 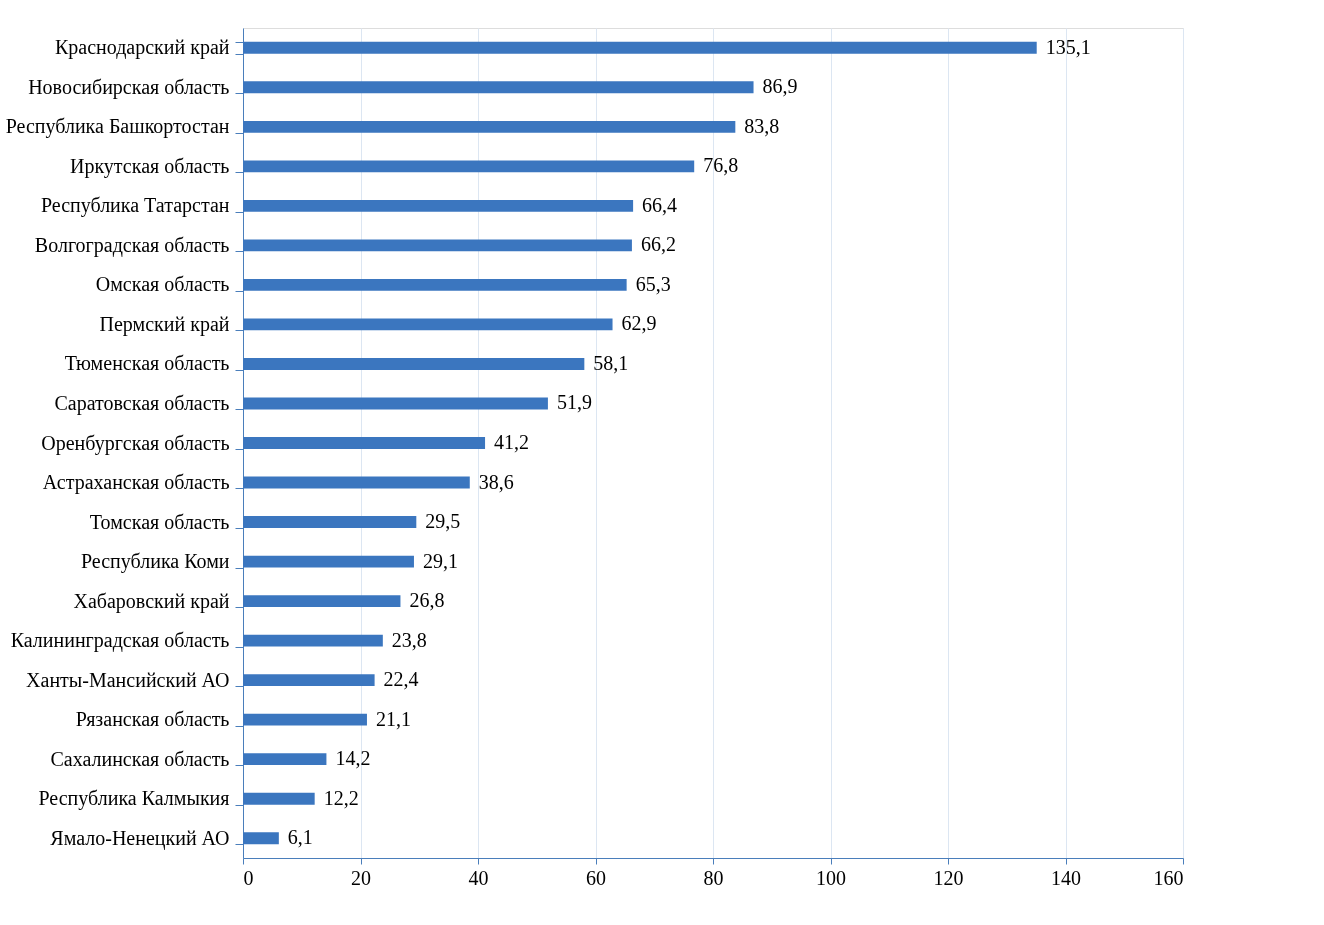 What do you see at coordinates (721, 165) in the screenshot?
I see `data-label: 76,8` at bounding box center [721, 165].